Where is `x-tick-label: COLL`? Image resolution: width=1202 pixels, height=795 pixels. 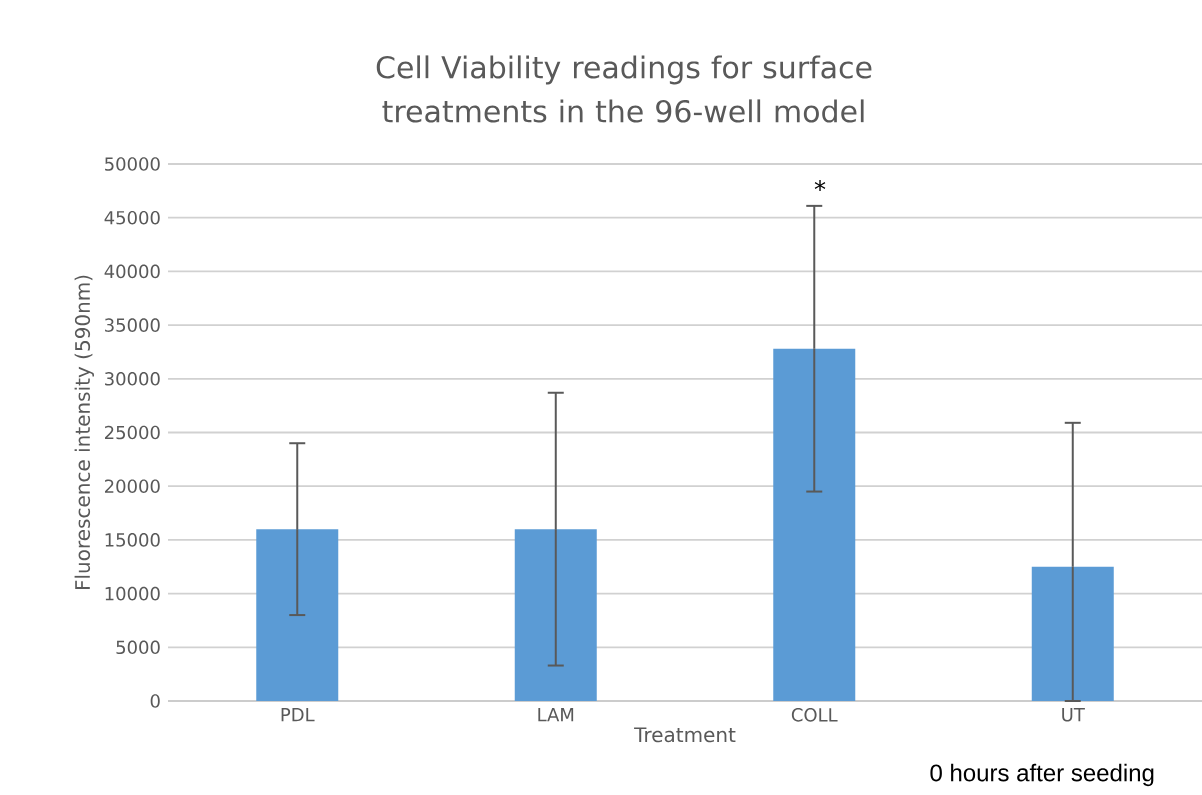
x-tick-label: COLL is located at coordinates (814, 715).